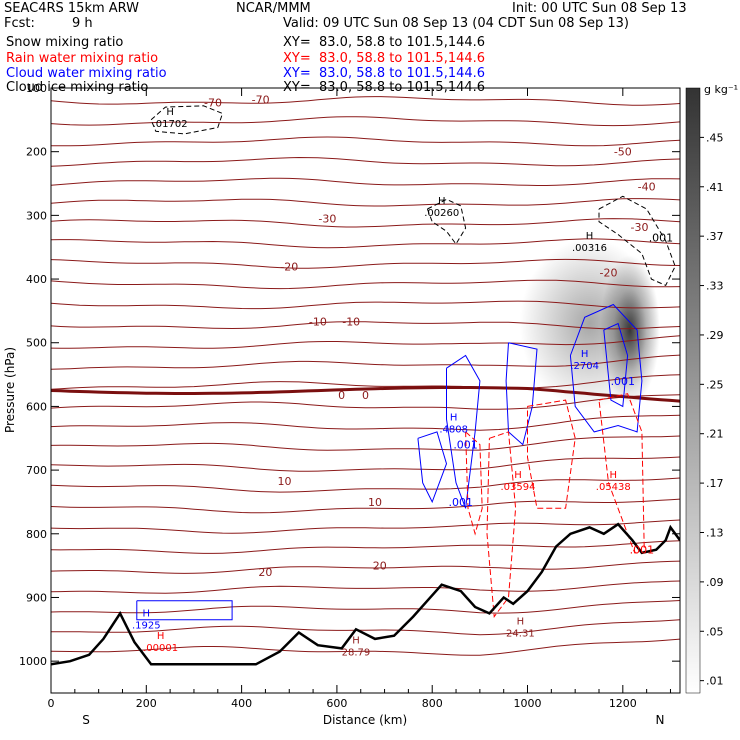 The height and width of the screenshot is (740, 740). Describe the element at coordinates (86, 73) in the screenshot. I see `field-name-cloud-water: Cloud water mixing ratio` at that location.